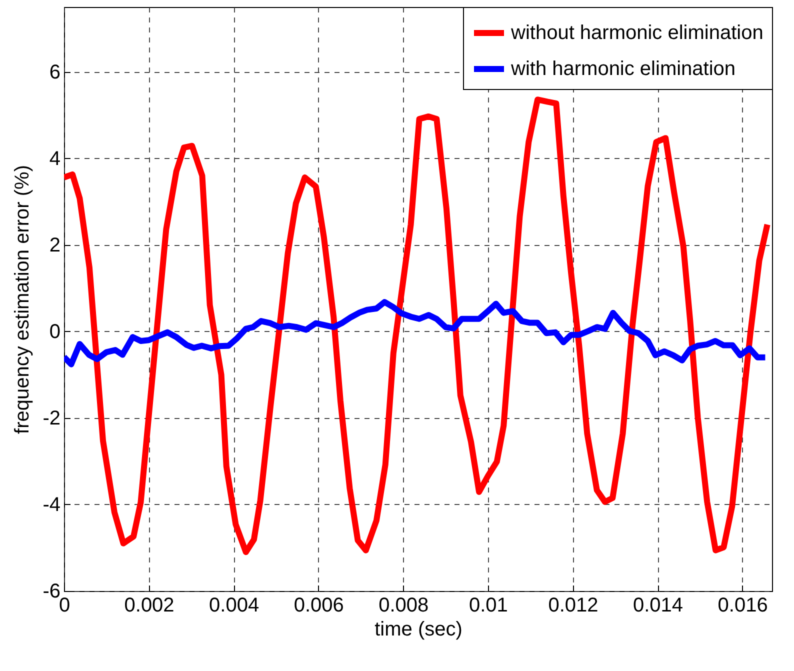 The width and height of the screenshot is (794, 671). Describe the element at coordinates (54, 72) in the screenshot. I see `y-tick-label: 6` at that location.